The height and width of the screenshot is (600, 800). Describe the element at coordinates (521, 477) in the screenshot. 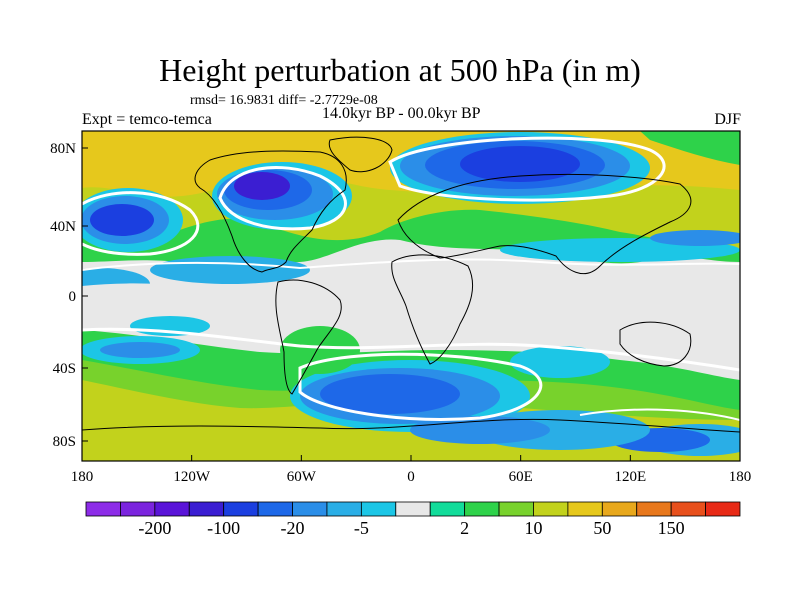

I see `lon-tick-label: 60E` at that location.